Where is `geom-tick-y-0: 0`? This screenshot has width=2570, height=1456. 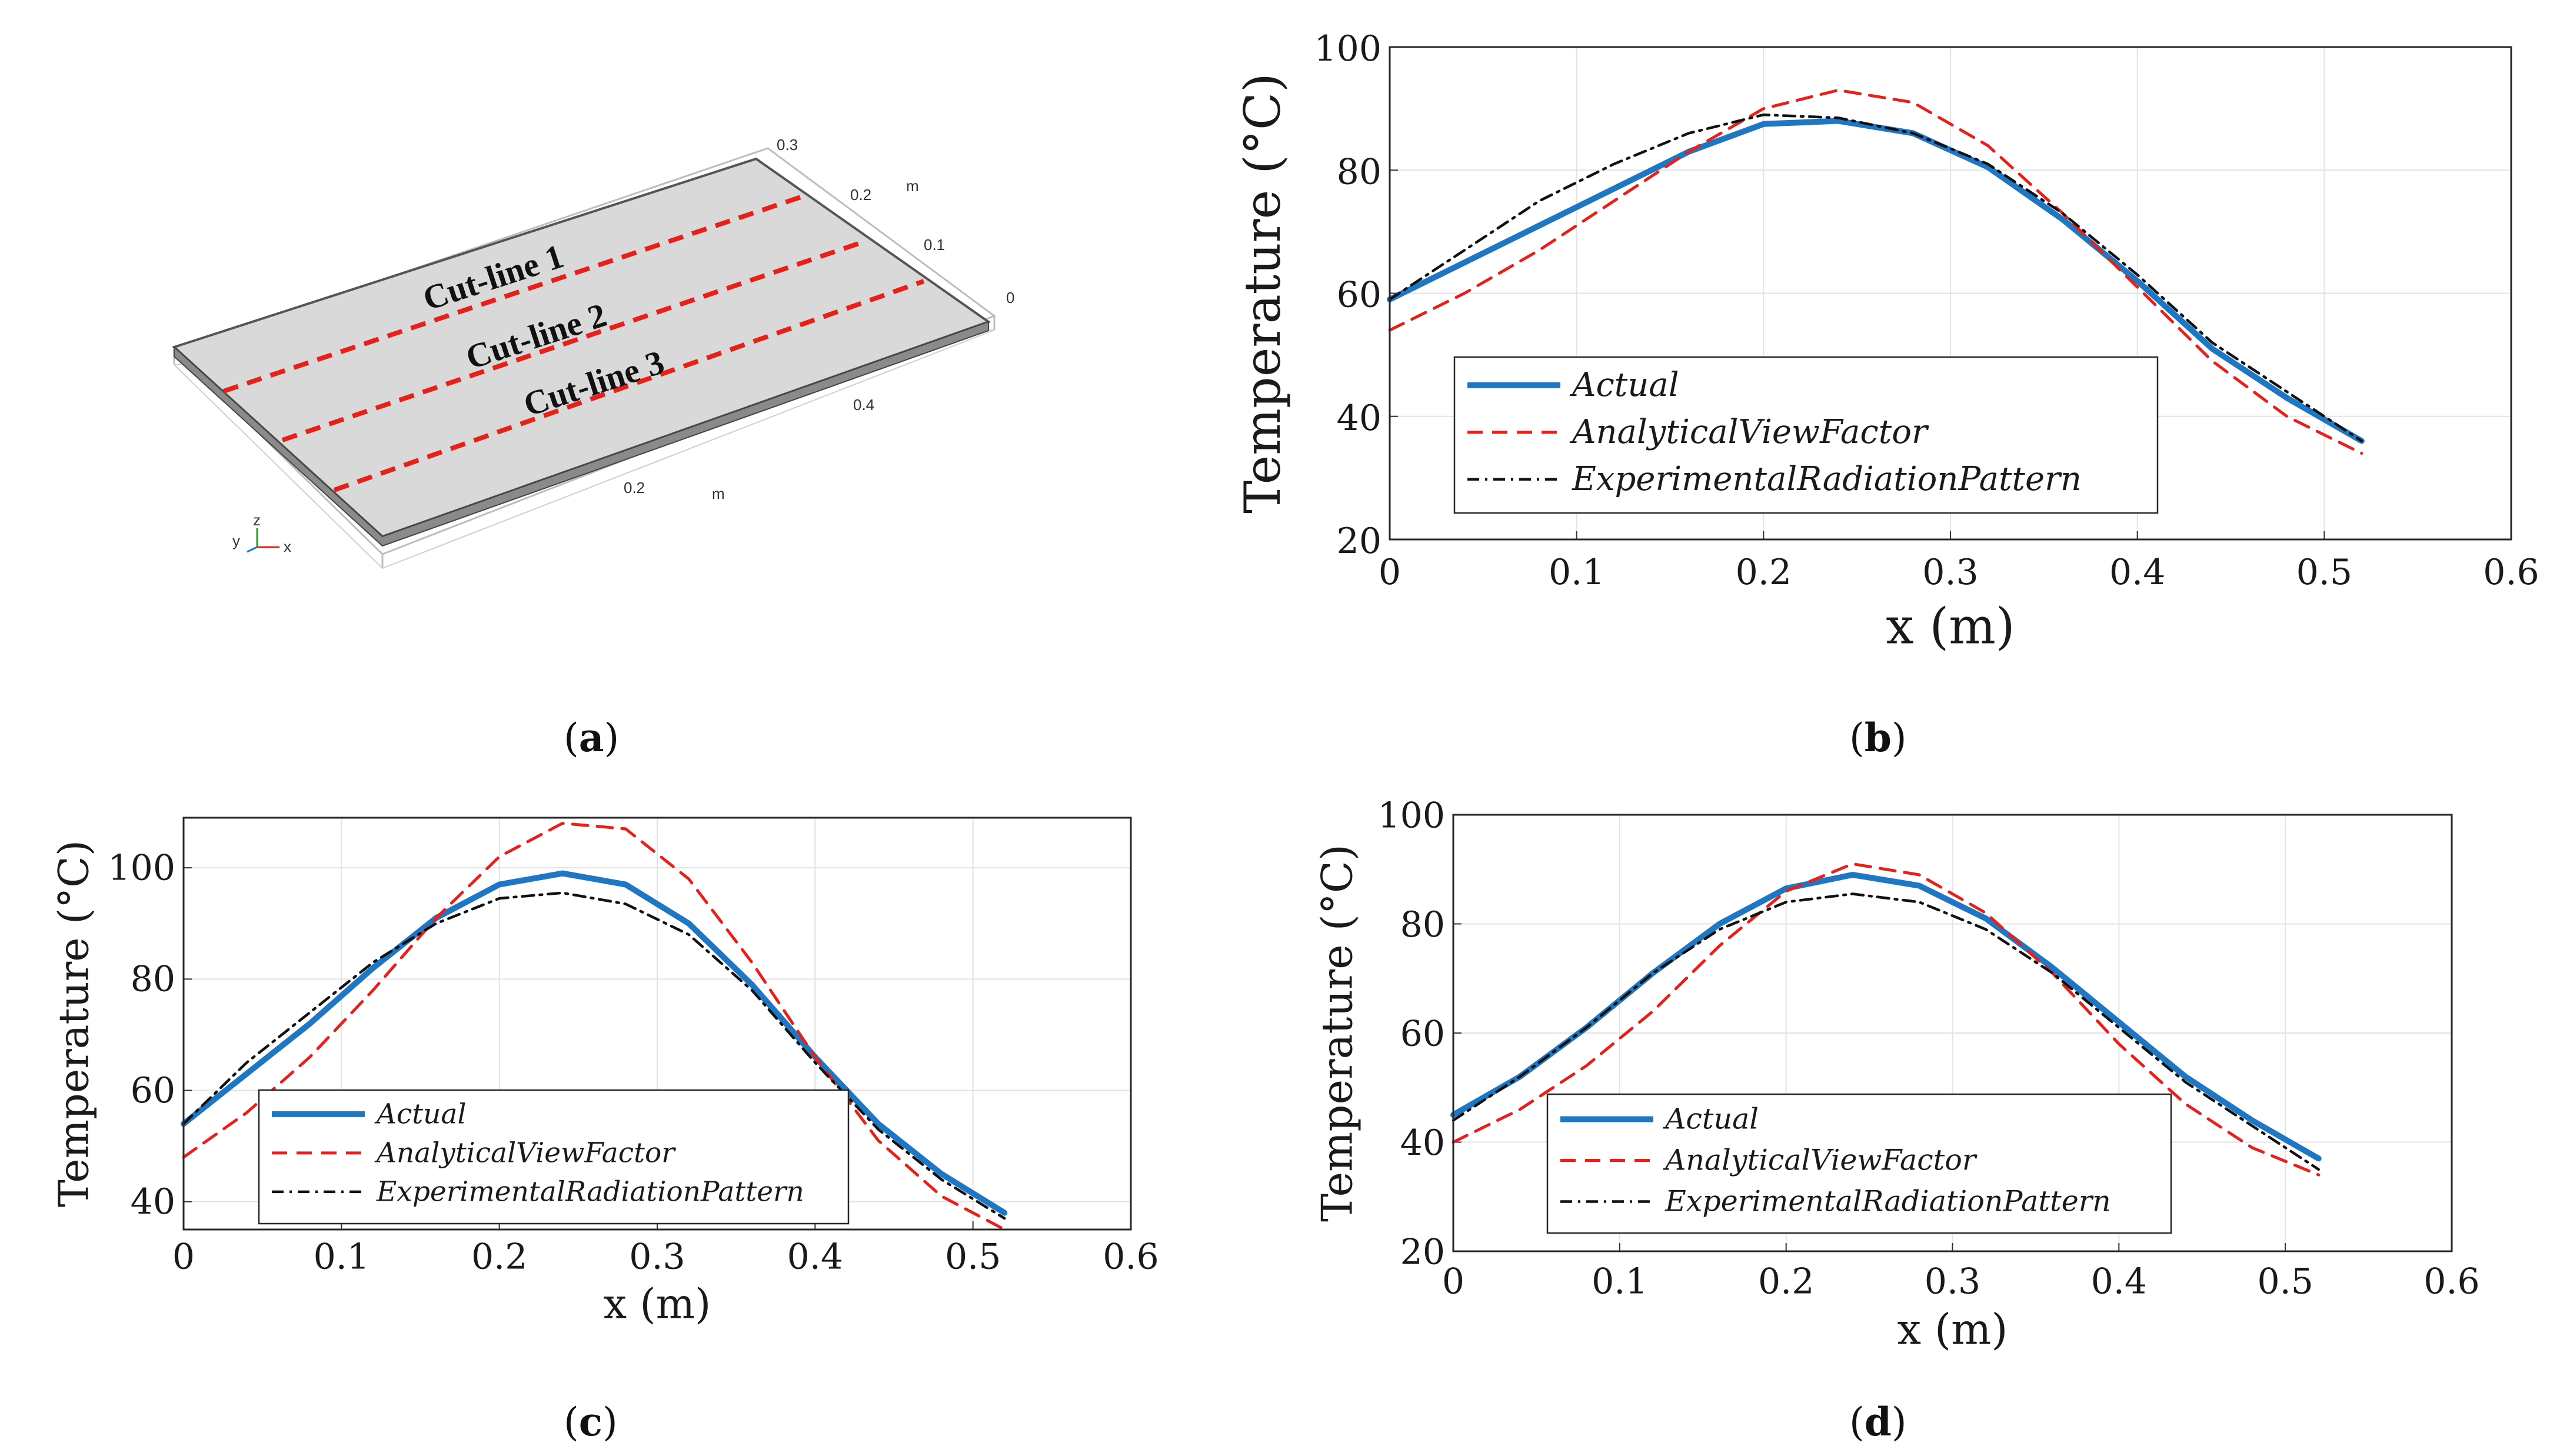
geom-tick-y-0: 0 is located at coordinates (1010, 297).